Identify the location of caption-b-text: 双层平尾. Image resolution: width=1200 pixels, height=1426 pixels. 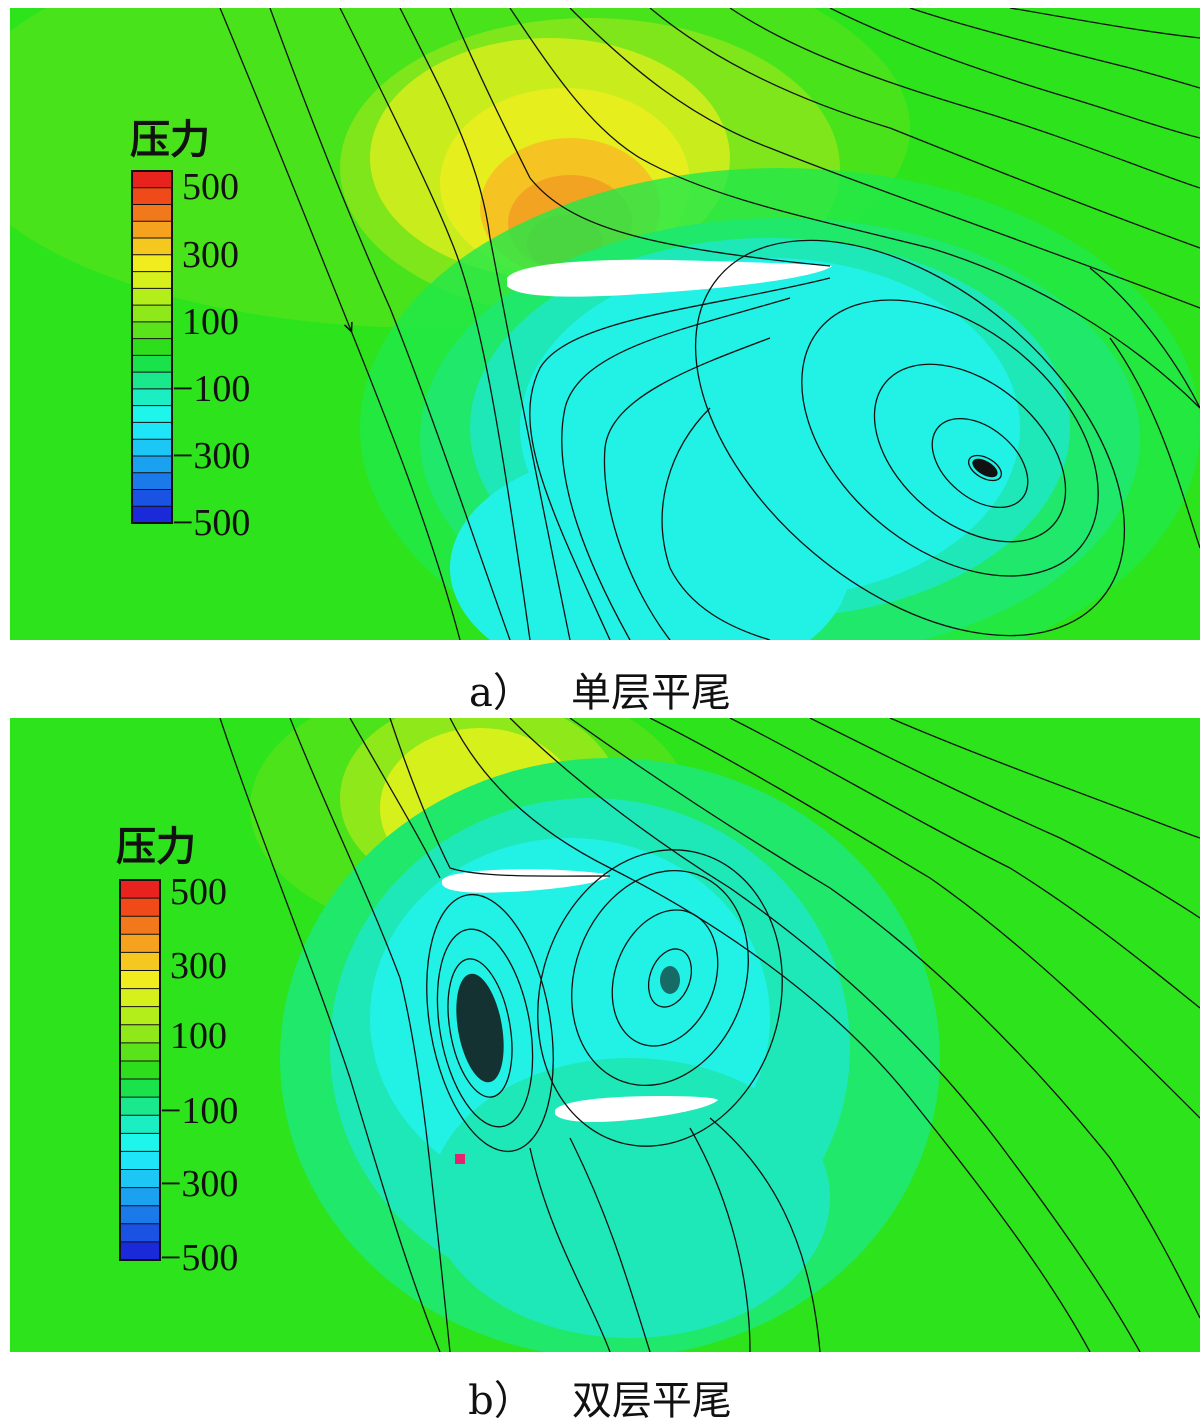
(651, 1401).